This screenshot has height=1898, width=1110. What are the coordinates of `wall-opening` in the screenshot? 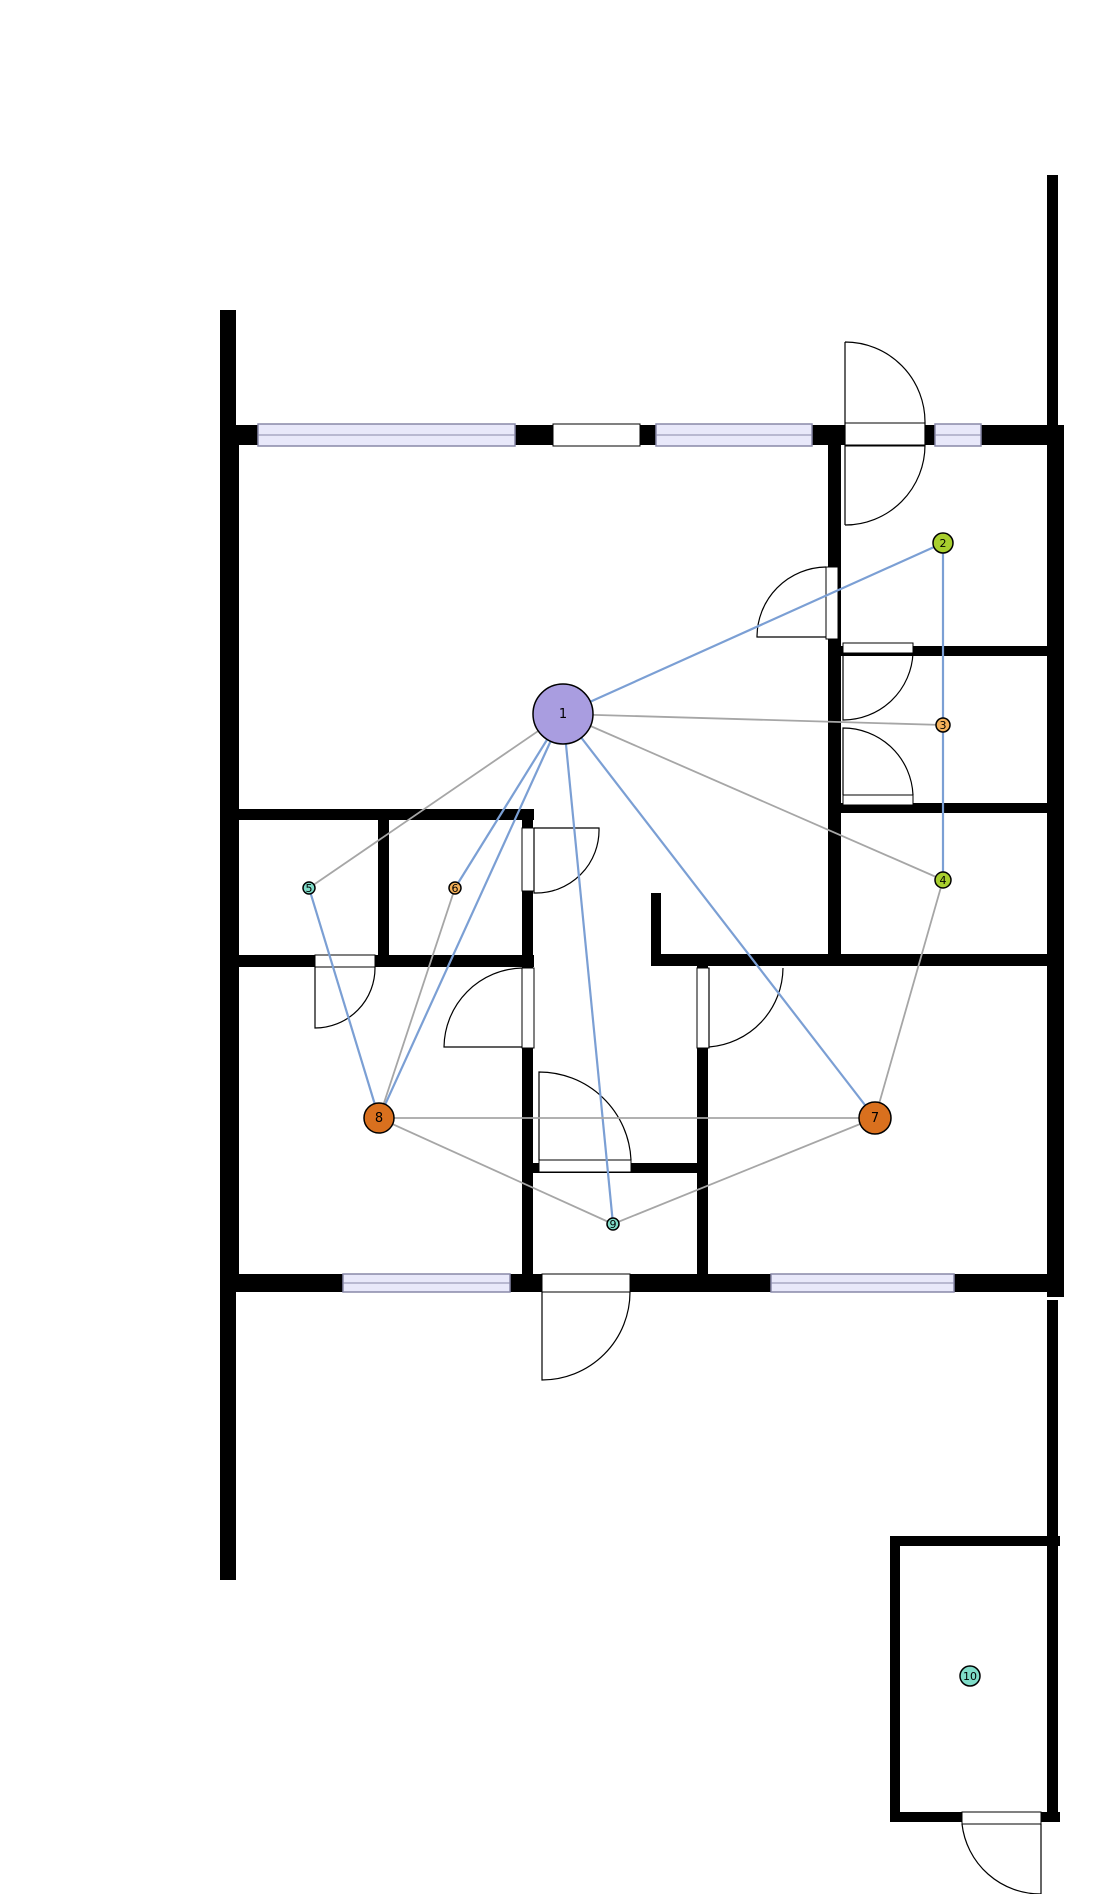 It's located at (596, 435).